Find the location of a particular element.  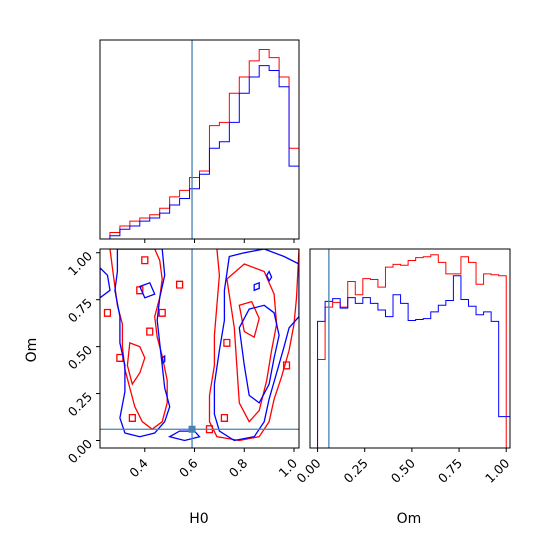

y-tick-label-om: 0.50 is located at coordinates (80, 357).